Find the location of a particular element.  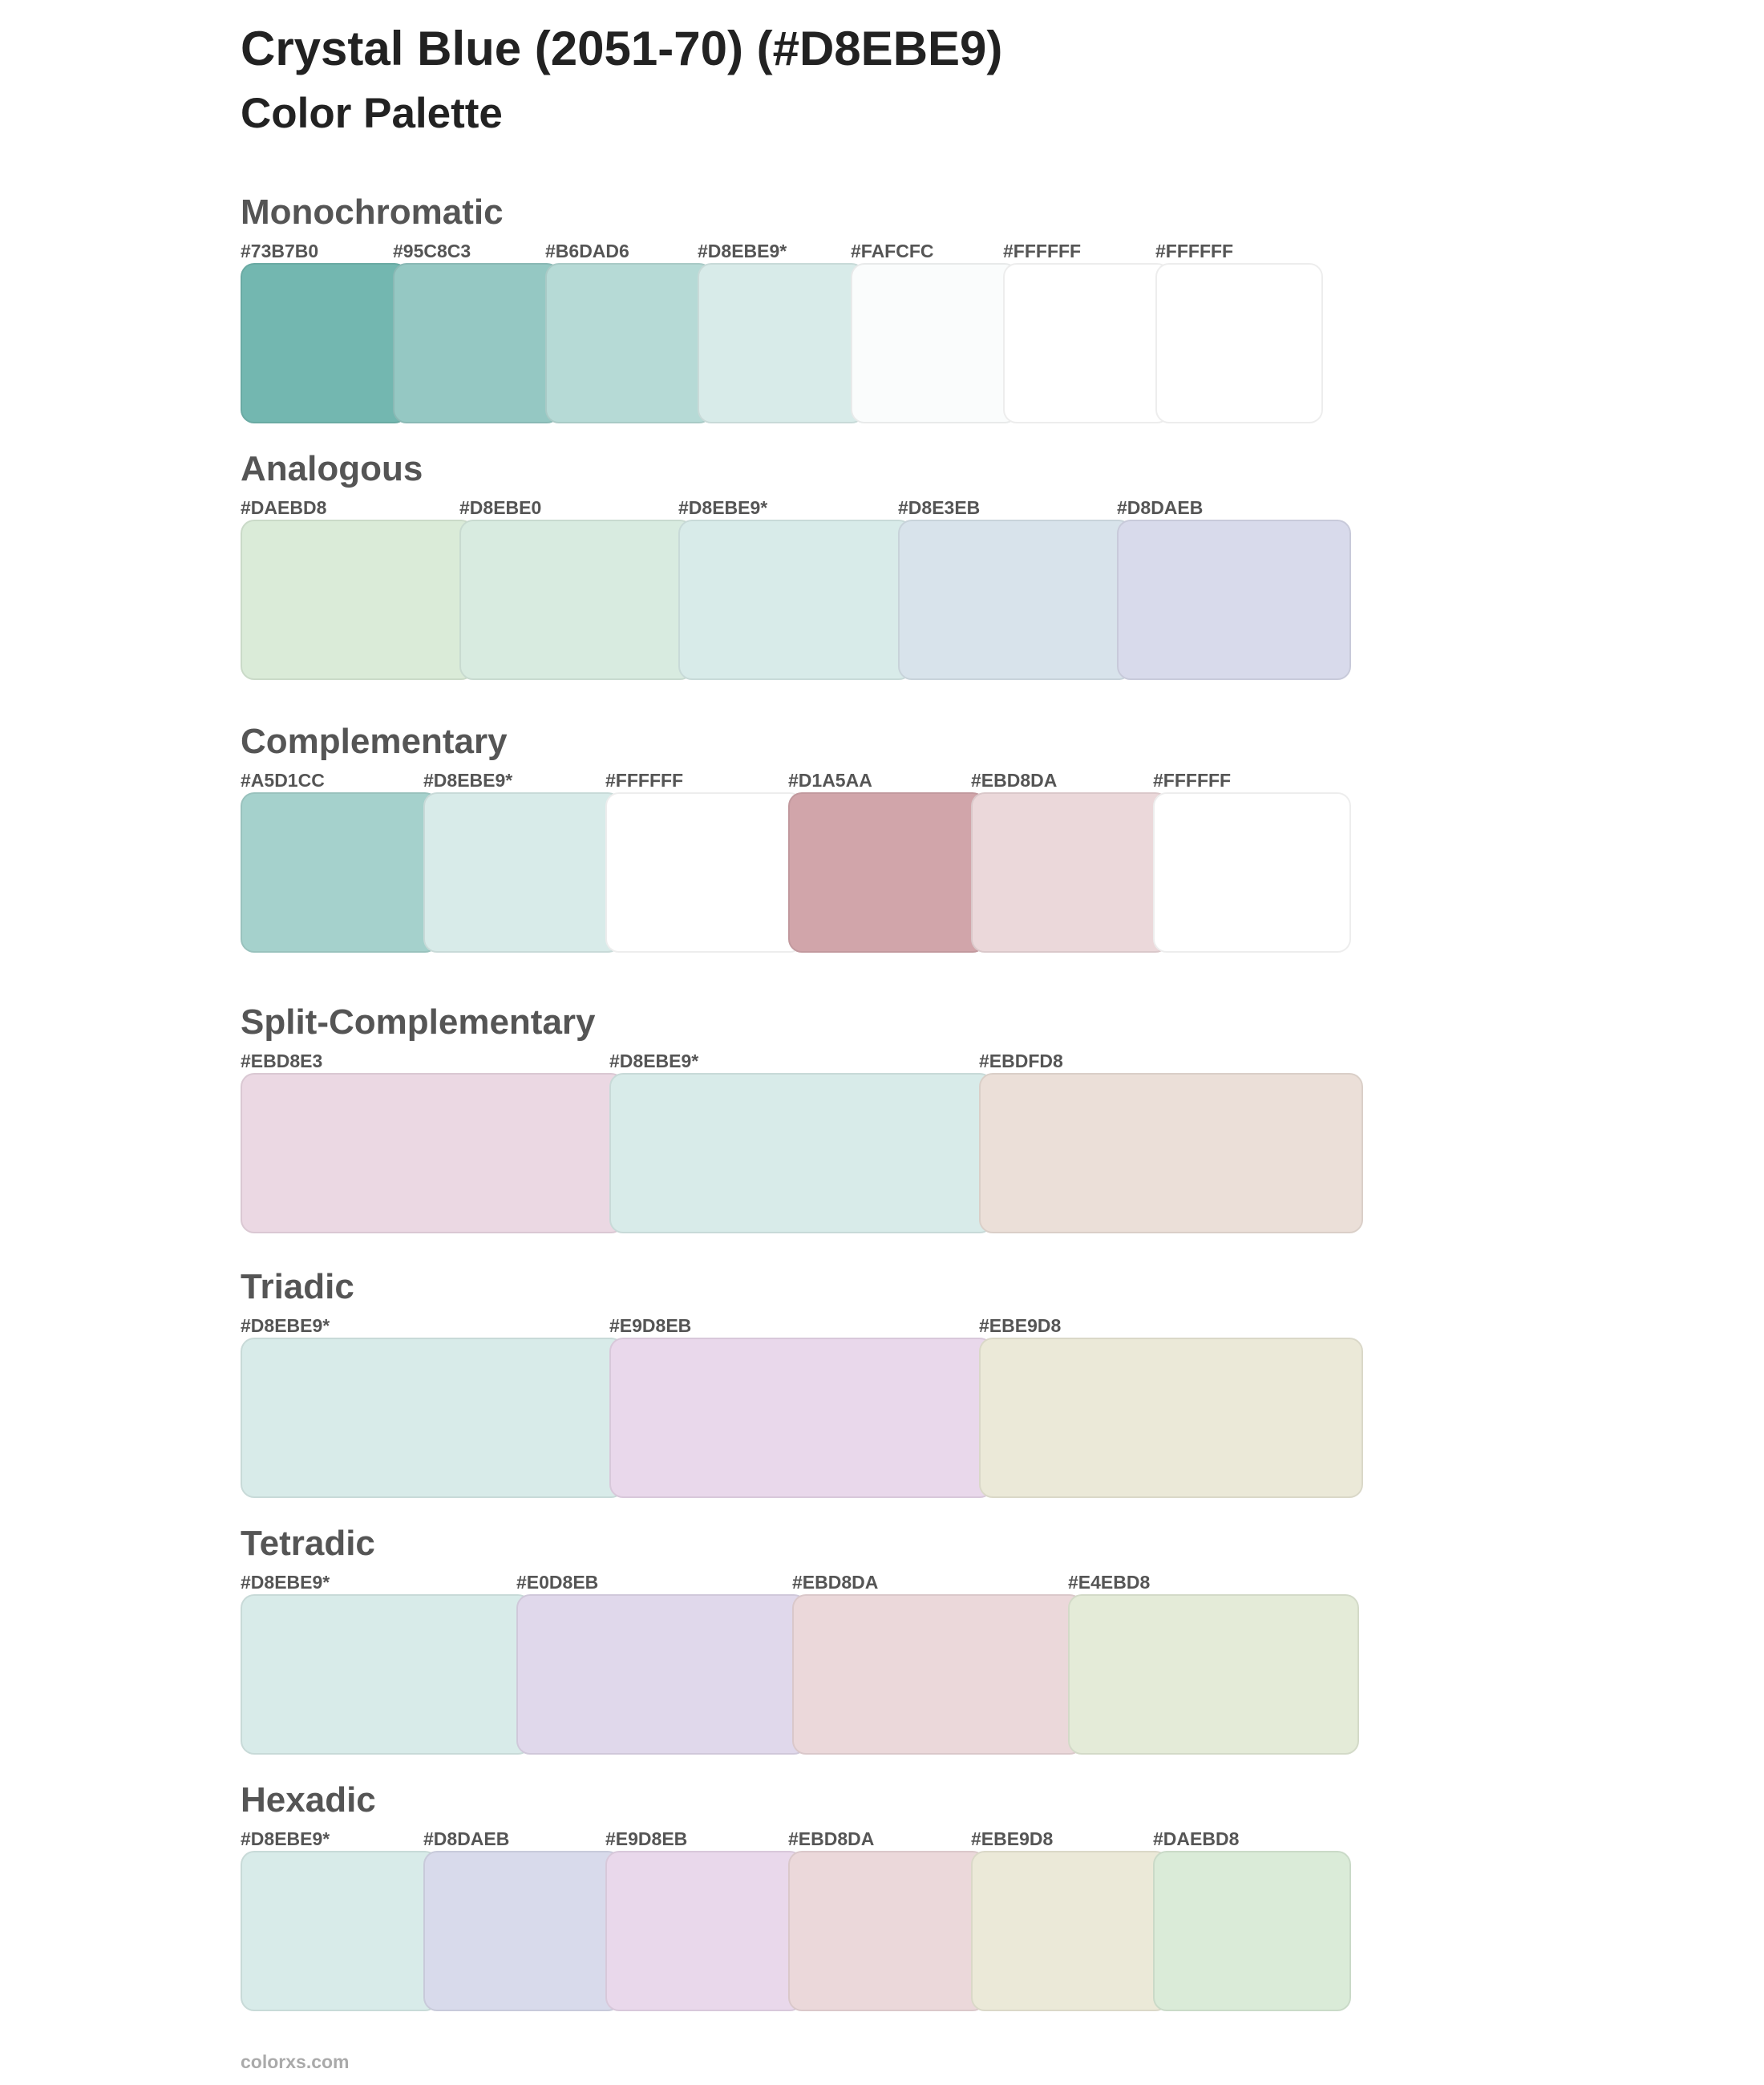

swatch-hex-label: #EBD8E3 is located at coordinates (282, 1061).